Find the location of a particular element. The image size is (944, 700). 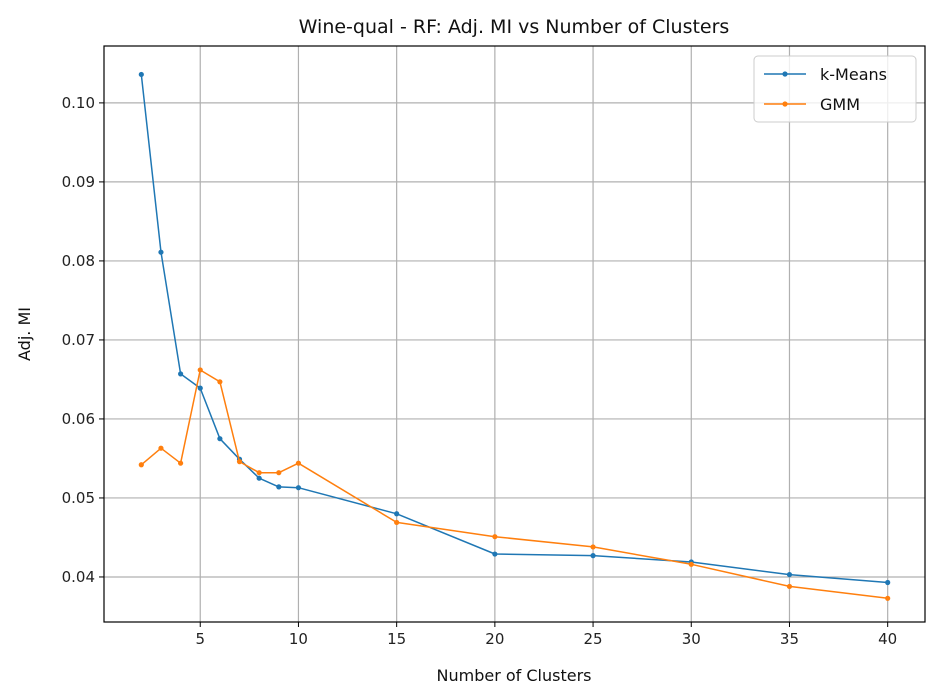

legend-marker-gmm is located at coordinates (785, 104).